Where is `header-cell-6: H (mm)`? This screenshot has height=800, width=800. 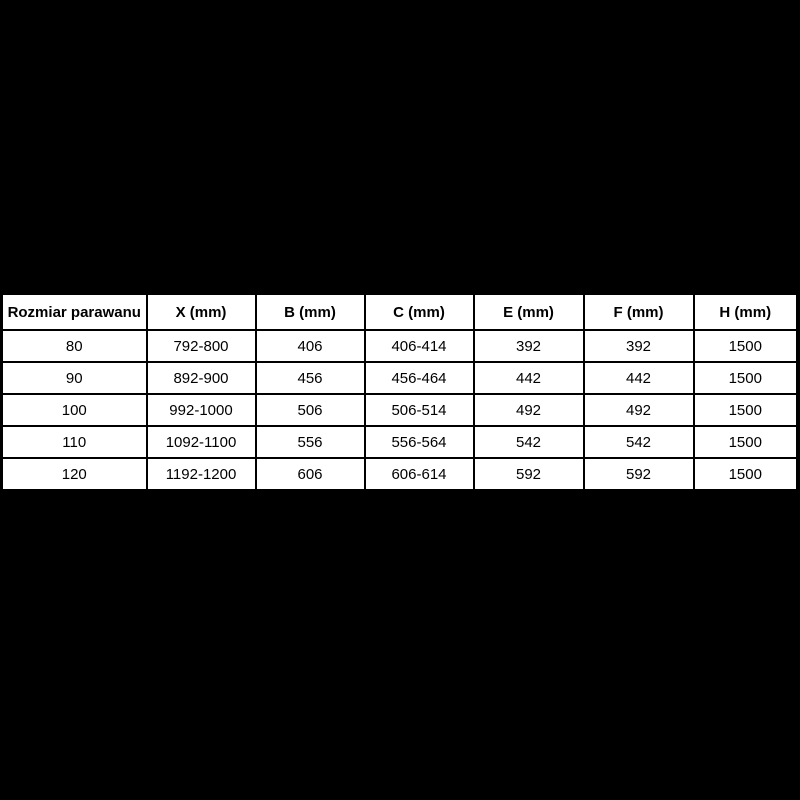 header-cell-6: H (mm) is located at coordinates (745, 311).